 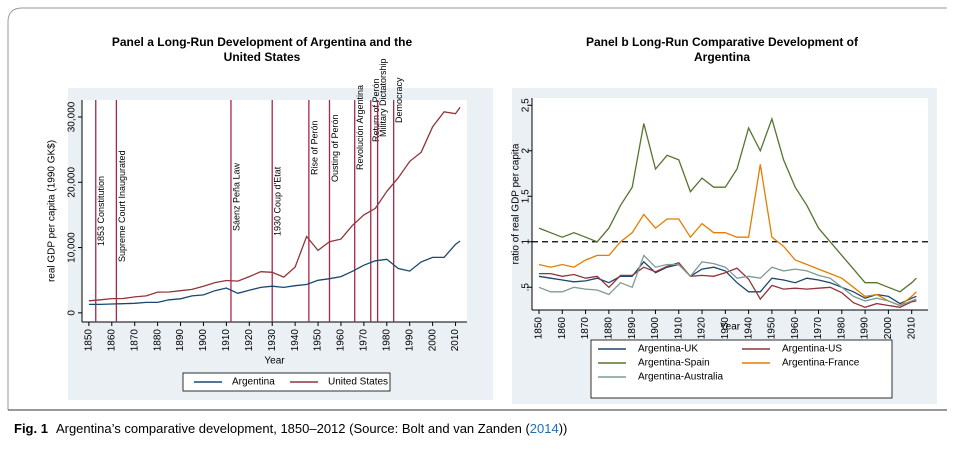 I want to click on legend-label: Argentina-Spain, so click(x=674, y=363).